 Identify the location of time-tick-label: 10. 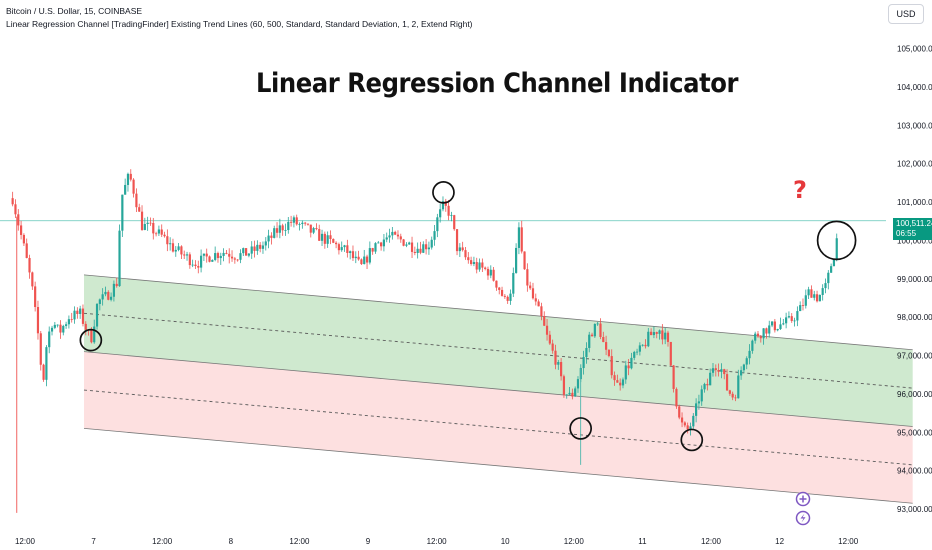
(505, 541).